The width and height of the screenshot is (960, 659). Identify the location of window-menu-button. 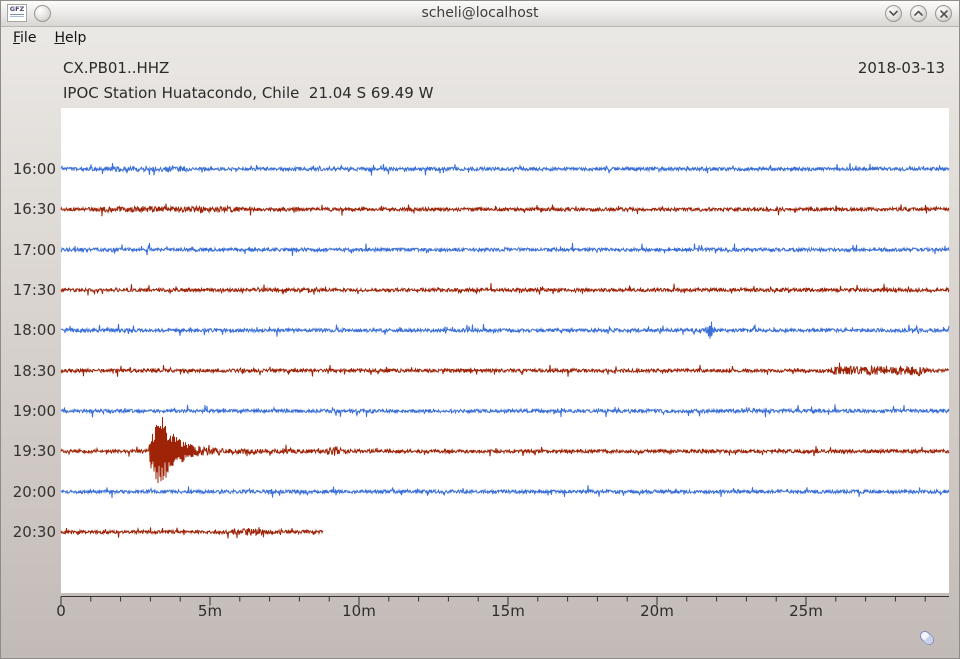
(42, 13).